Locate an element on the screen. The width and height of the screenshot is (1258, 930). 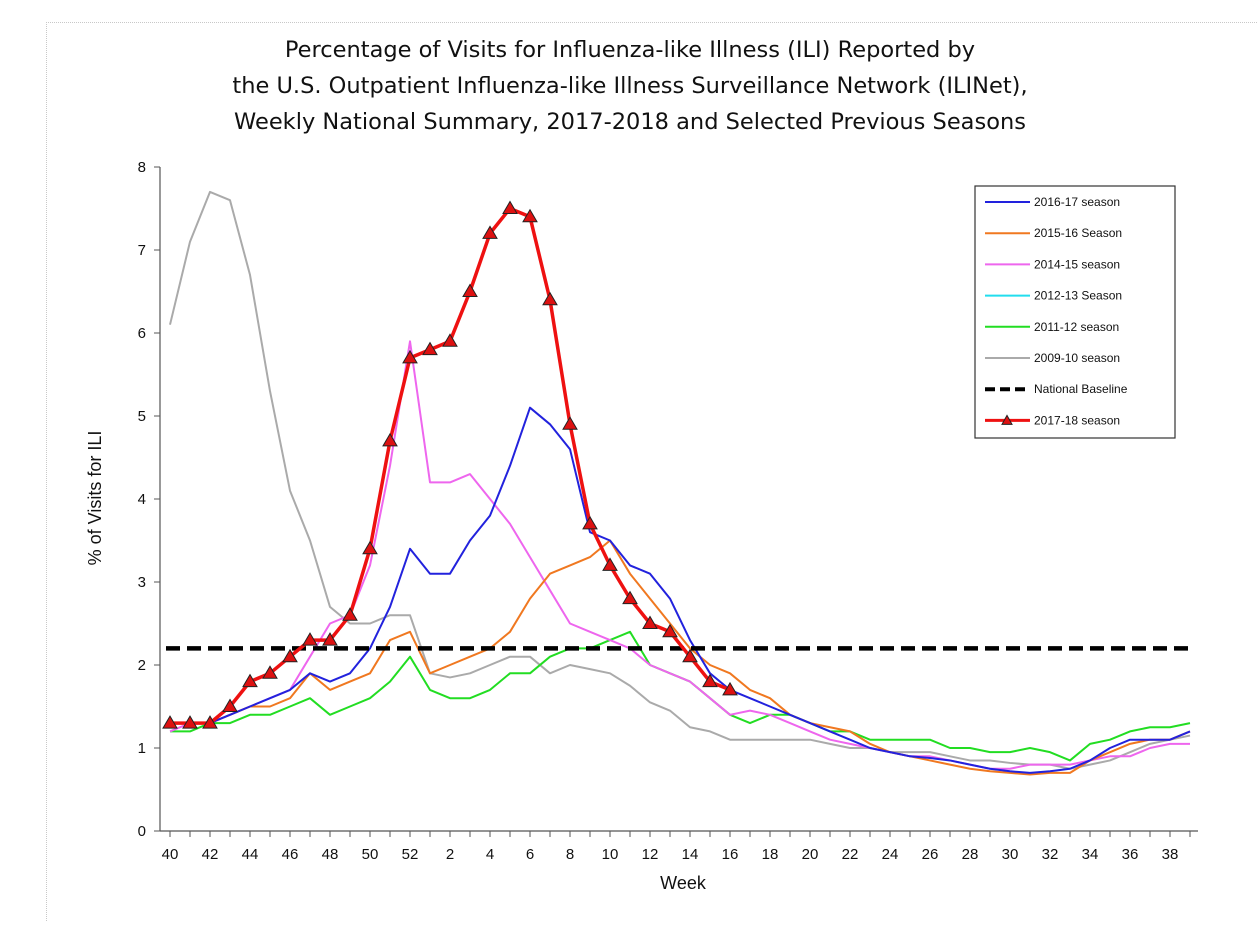
y-tick-label: 8 is located at coordinates (142, 167).